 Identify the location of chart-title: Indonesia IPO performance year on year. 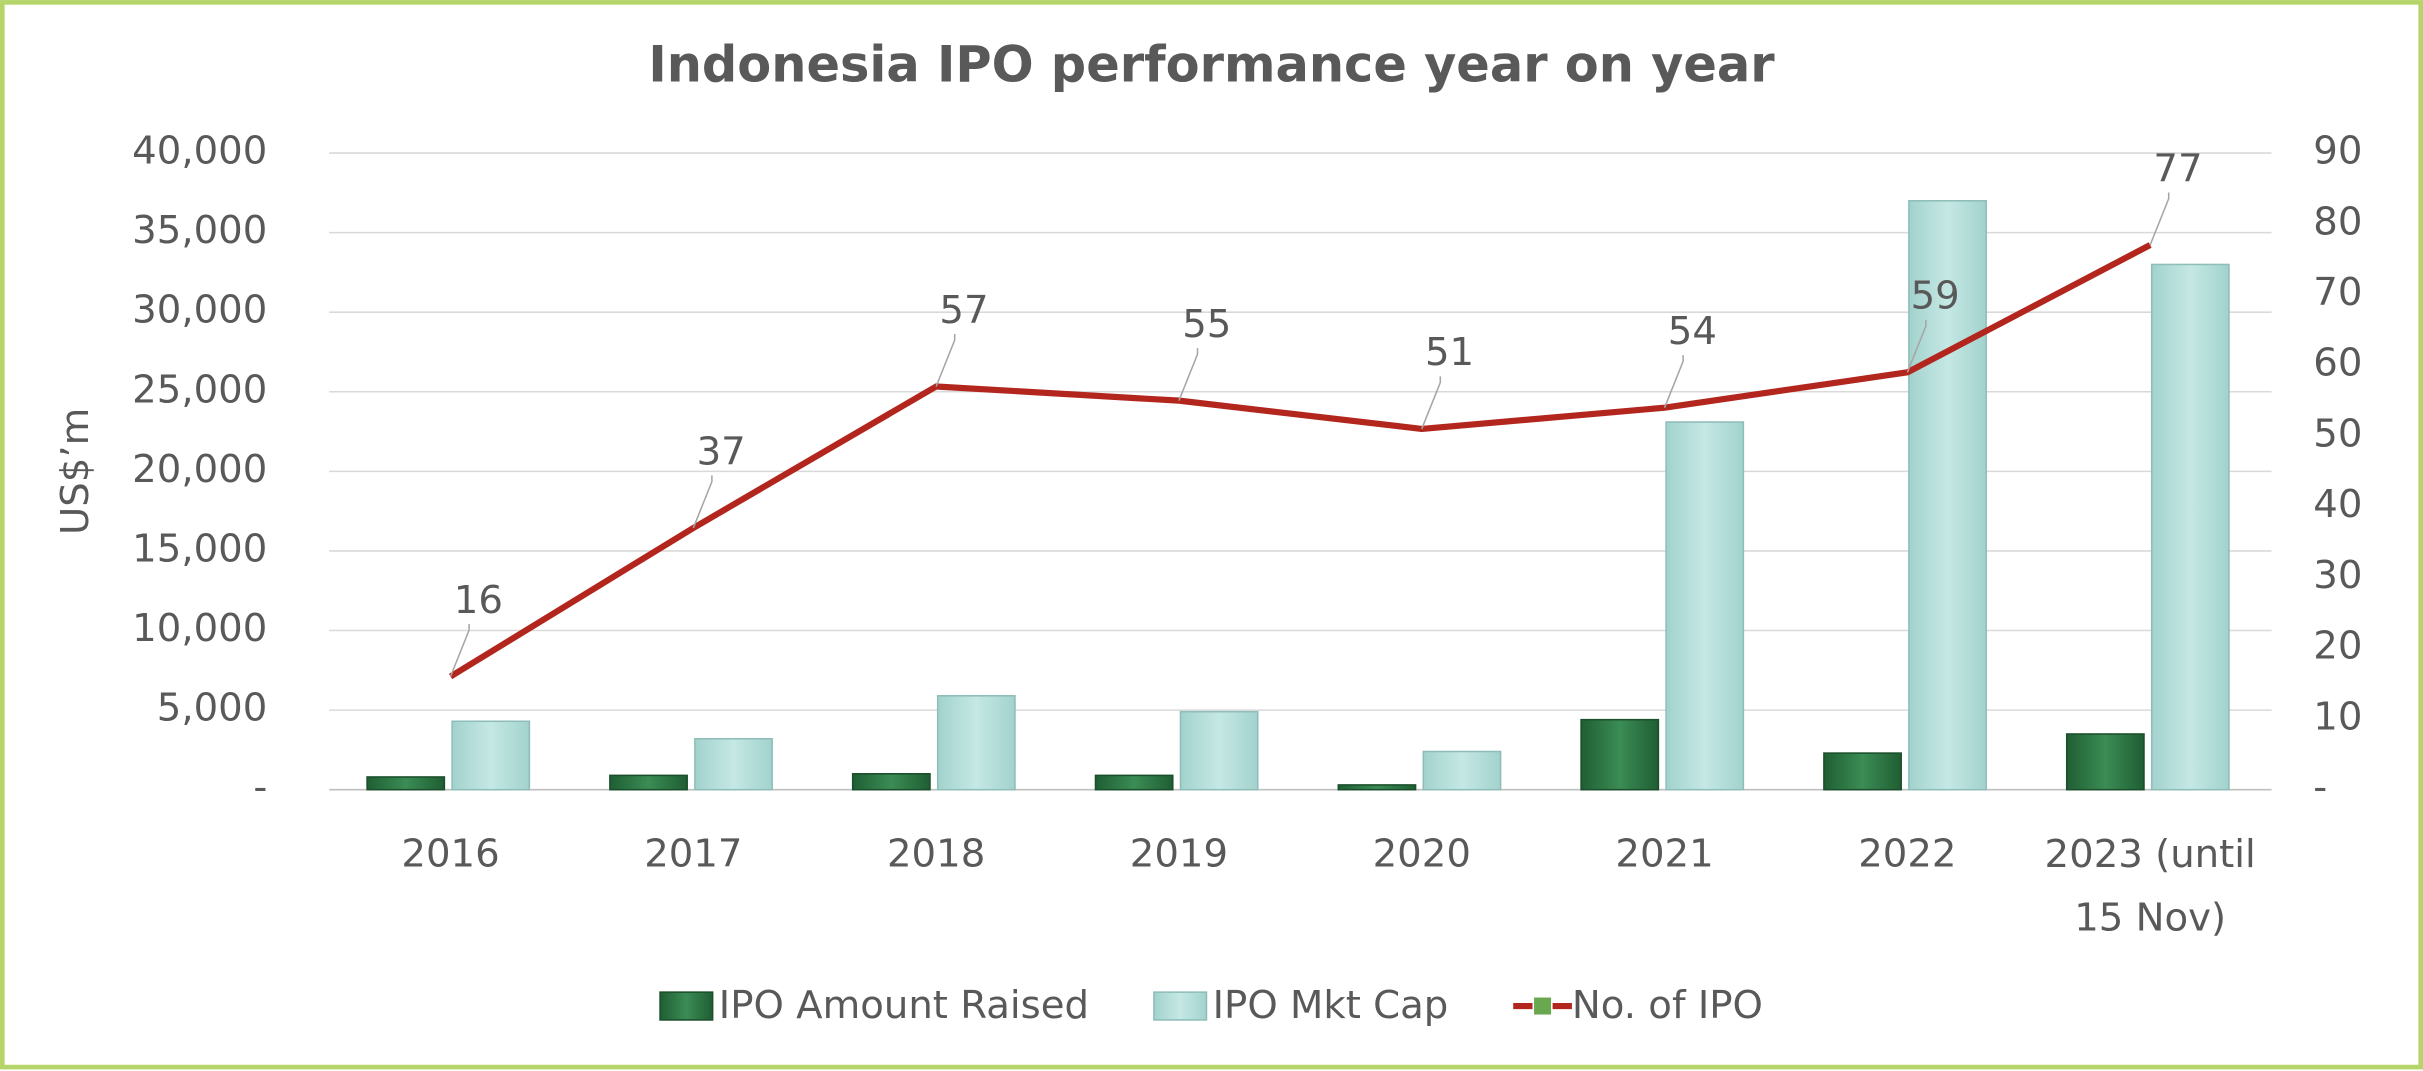
(1211, 65).